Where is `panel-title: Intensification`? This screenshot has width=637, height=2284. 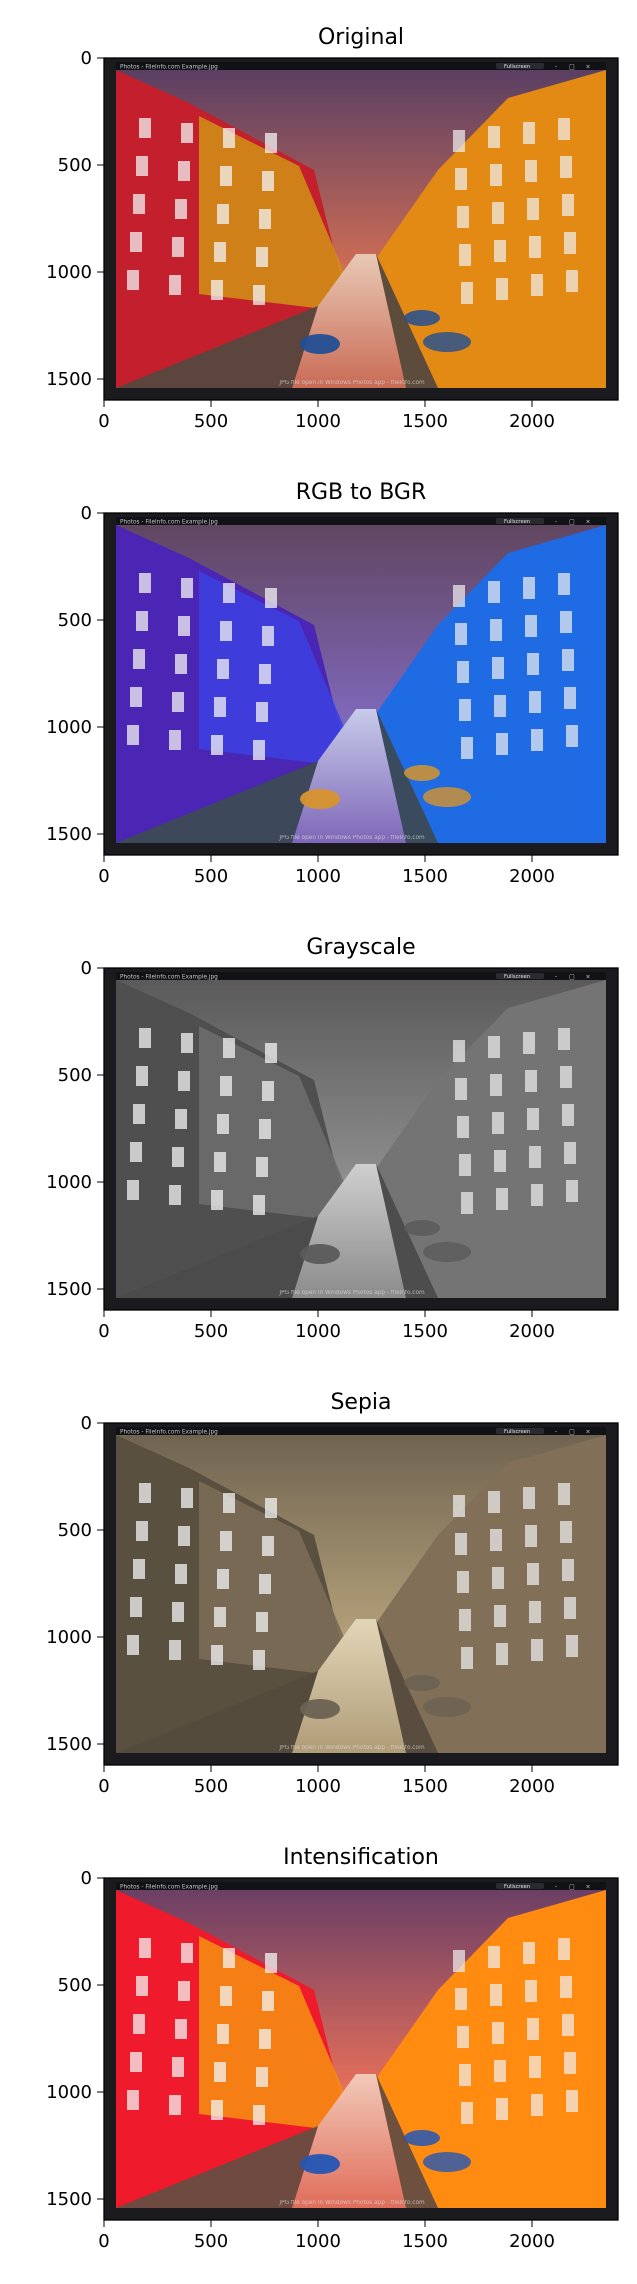
panel-title: Intensification is located at coordinates (361, 1857).